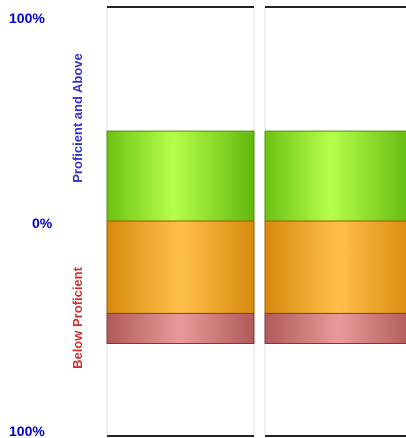 Image resolution: width=406 pixels, height=438 pixels. What do you see at coordinates (180, 267) in the screenshot?
I see `bar-1-segment-orange` at bounding box center [180, 267].